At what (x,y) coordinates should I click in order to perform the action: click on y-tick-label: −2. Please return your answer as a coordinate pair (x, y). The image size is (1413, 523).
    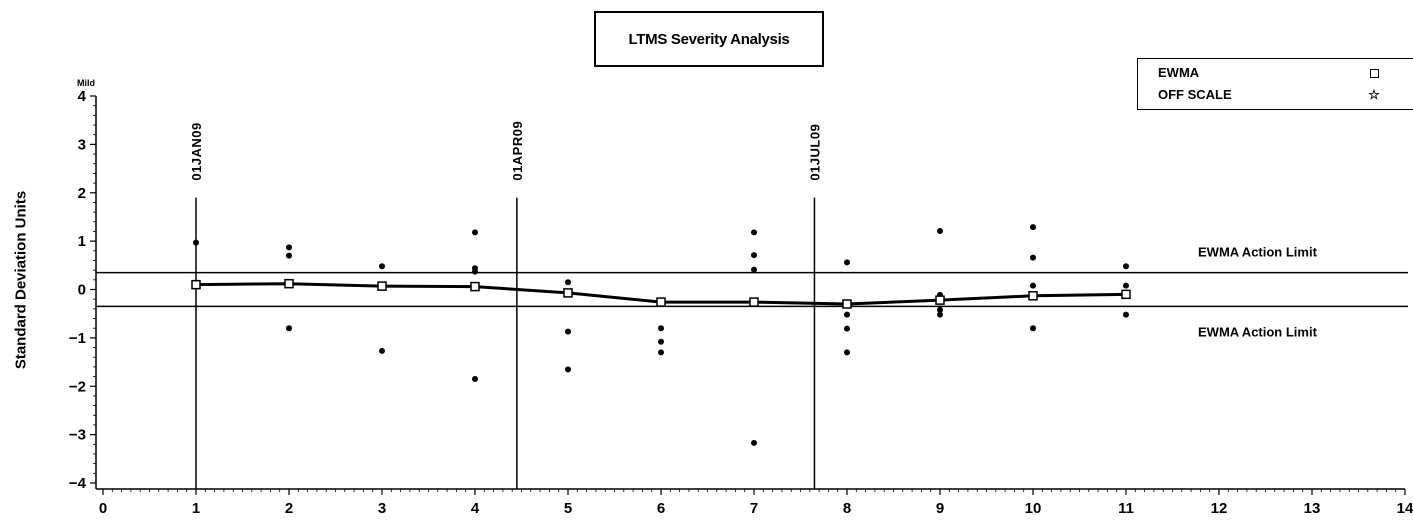
    Looking at the image, I should click on (77, 386).